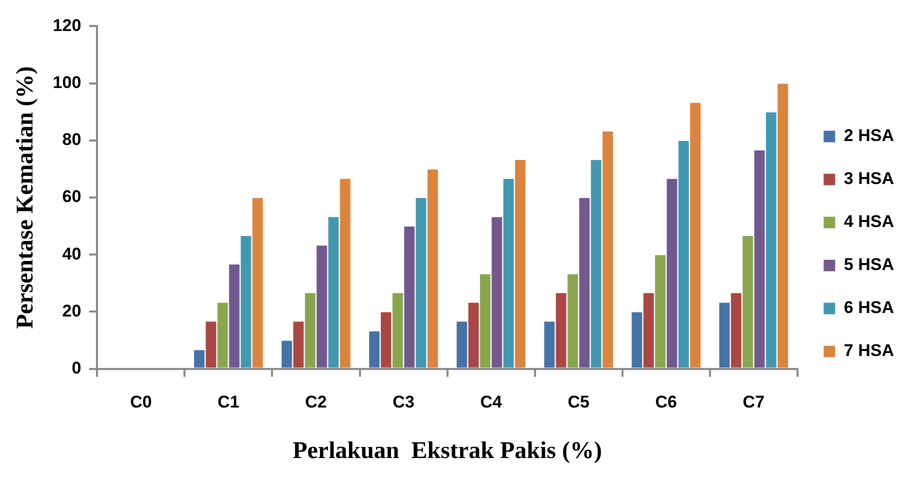 The image size is (916, 479). I want to click on y-tick-label: 0, so click(77, 368).